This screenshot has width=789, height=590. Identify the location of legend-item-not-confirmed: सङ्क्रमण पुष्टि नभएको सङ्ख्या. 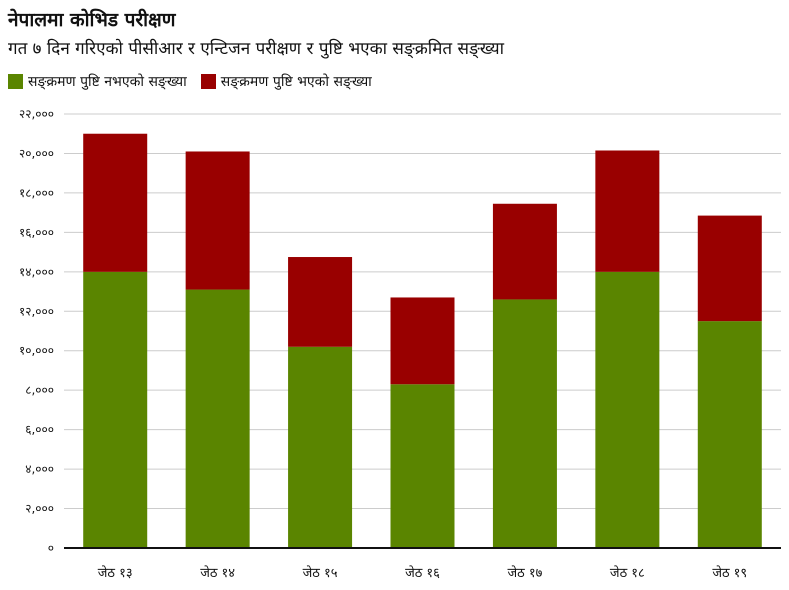
(97, 81).